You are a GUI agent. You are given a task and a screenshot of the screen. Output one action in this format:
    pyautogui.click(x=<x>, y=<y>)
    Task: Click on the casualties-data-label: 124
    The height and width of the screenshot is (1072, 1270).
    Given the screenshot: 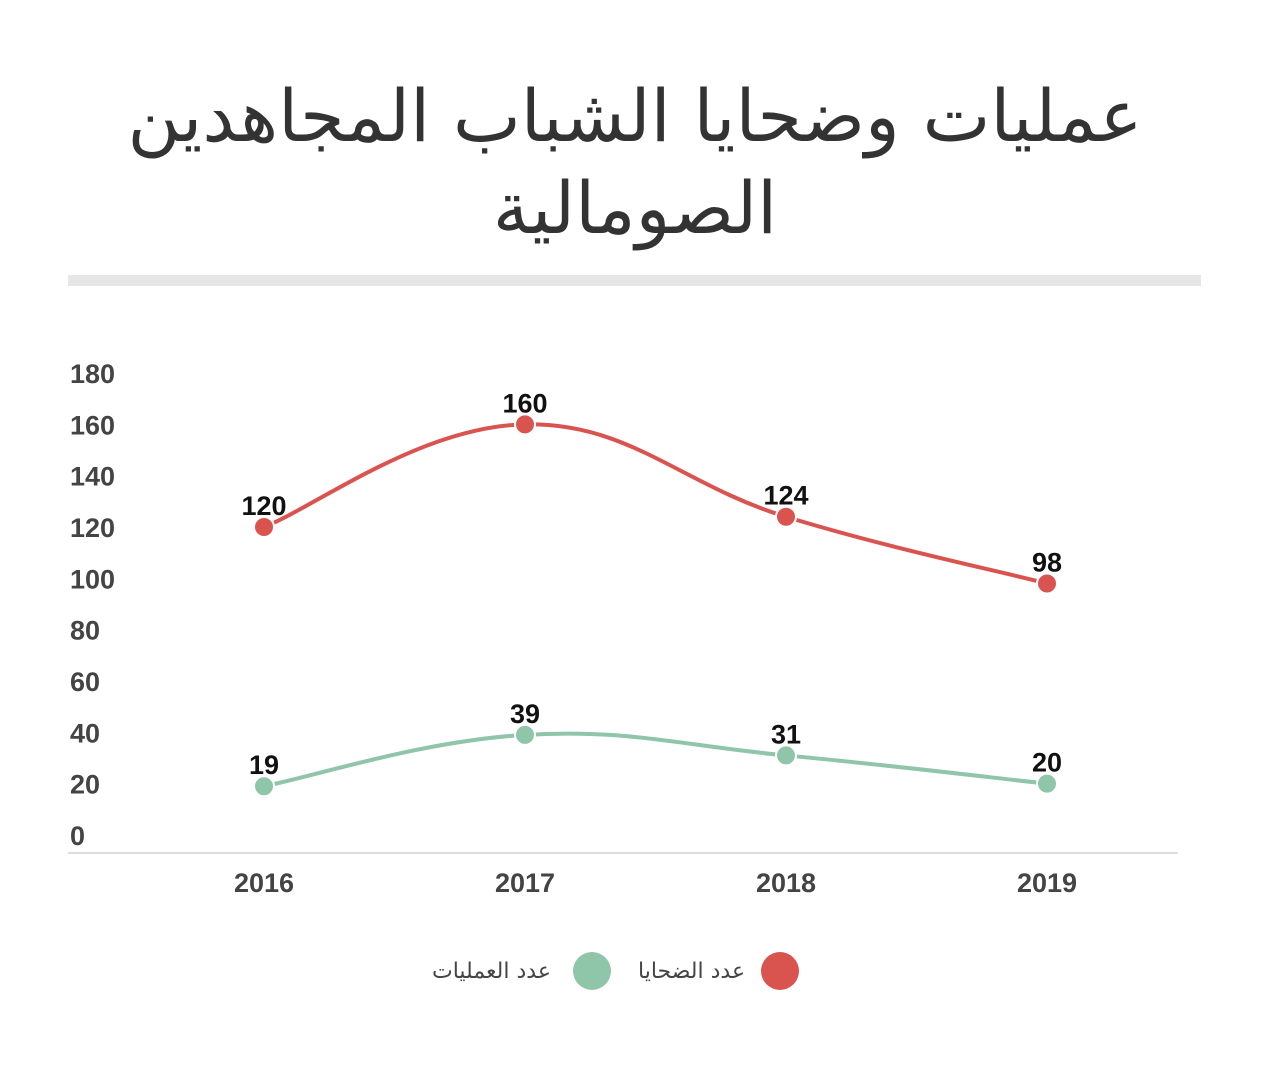 What is the action you would take?
    pyautogui.click(x=785, y=496)
    